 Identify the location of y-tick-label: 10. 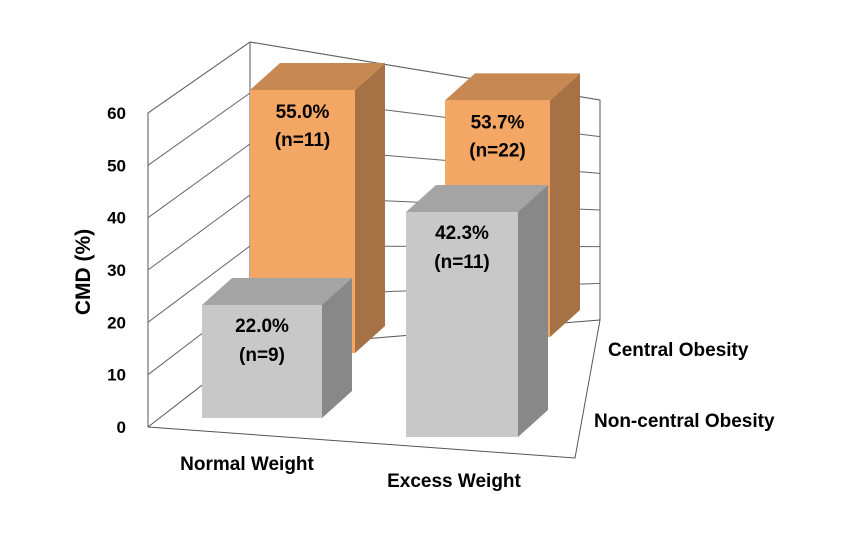
(116, 375).